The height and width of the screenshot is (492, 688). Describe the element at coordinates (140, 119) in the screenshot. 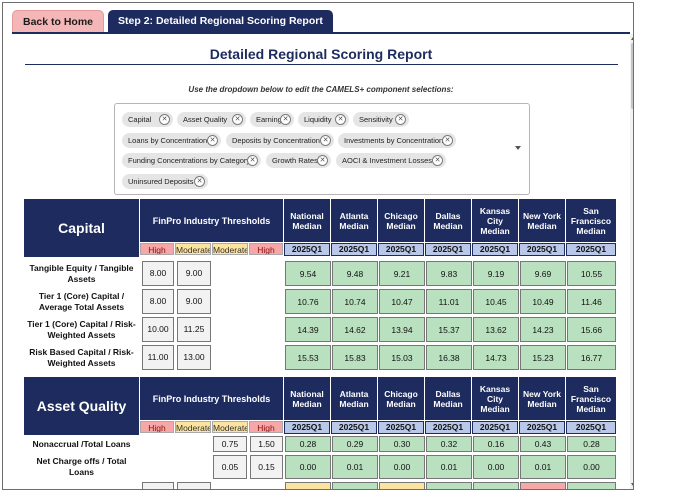

I see `chip-label: Capital` at that location.